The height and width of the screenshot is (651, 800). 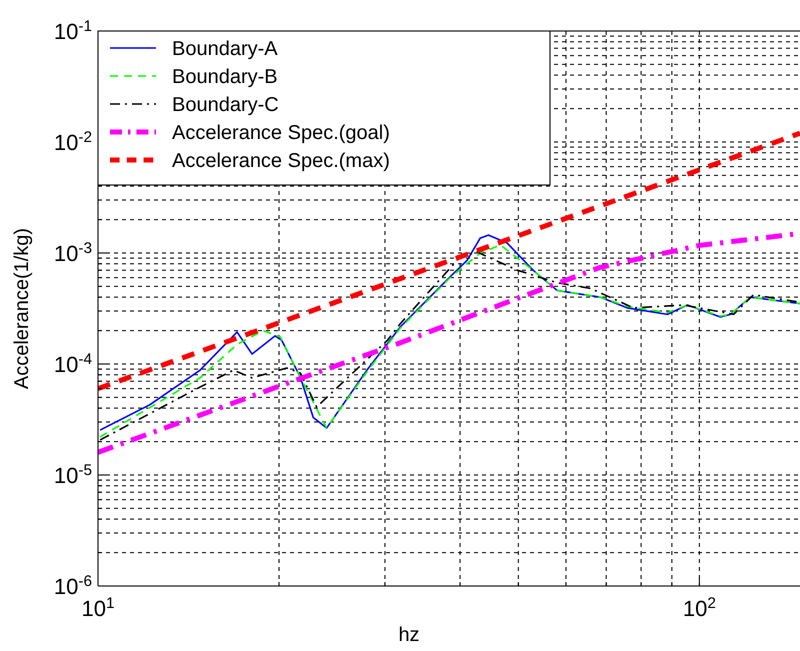 I want to click on y-tick-label: 10$^{-2}$, so click(x=73, y=141).